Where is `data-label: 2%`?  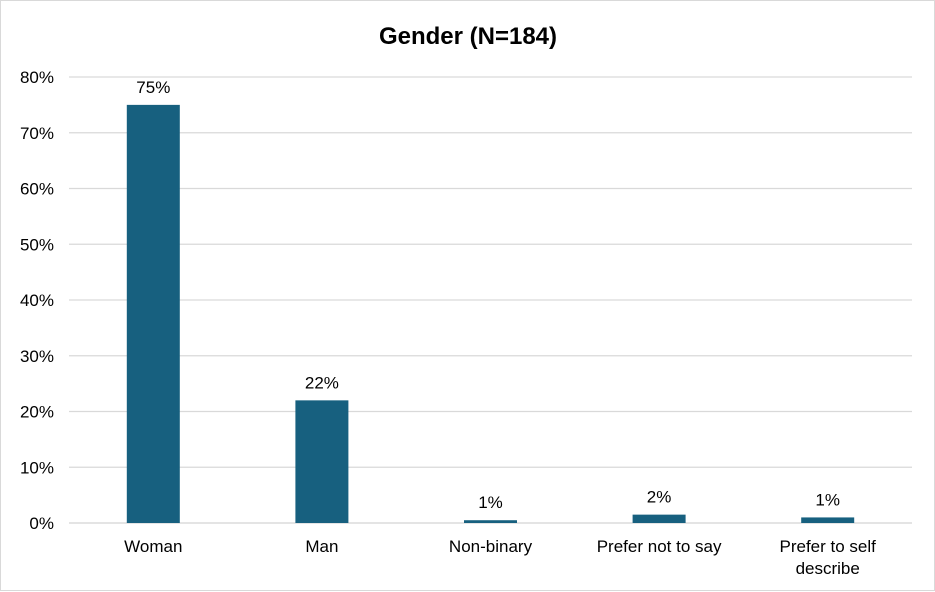 data-label: 2% is located at coordinates (659, 497).